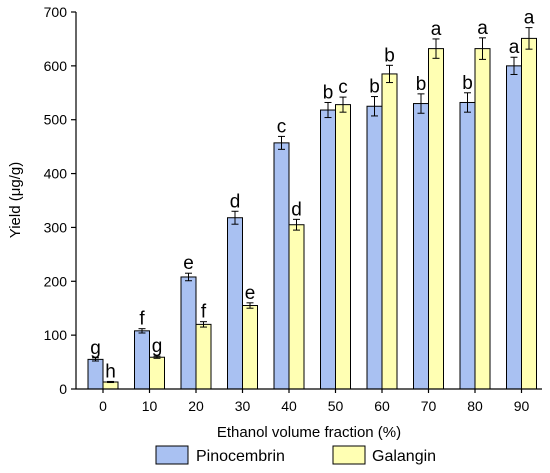  Describe the element at coordinates (56, 335) in the screenshot. I see `y-tick-label: 100` at that location.